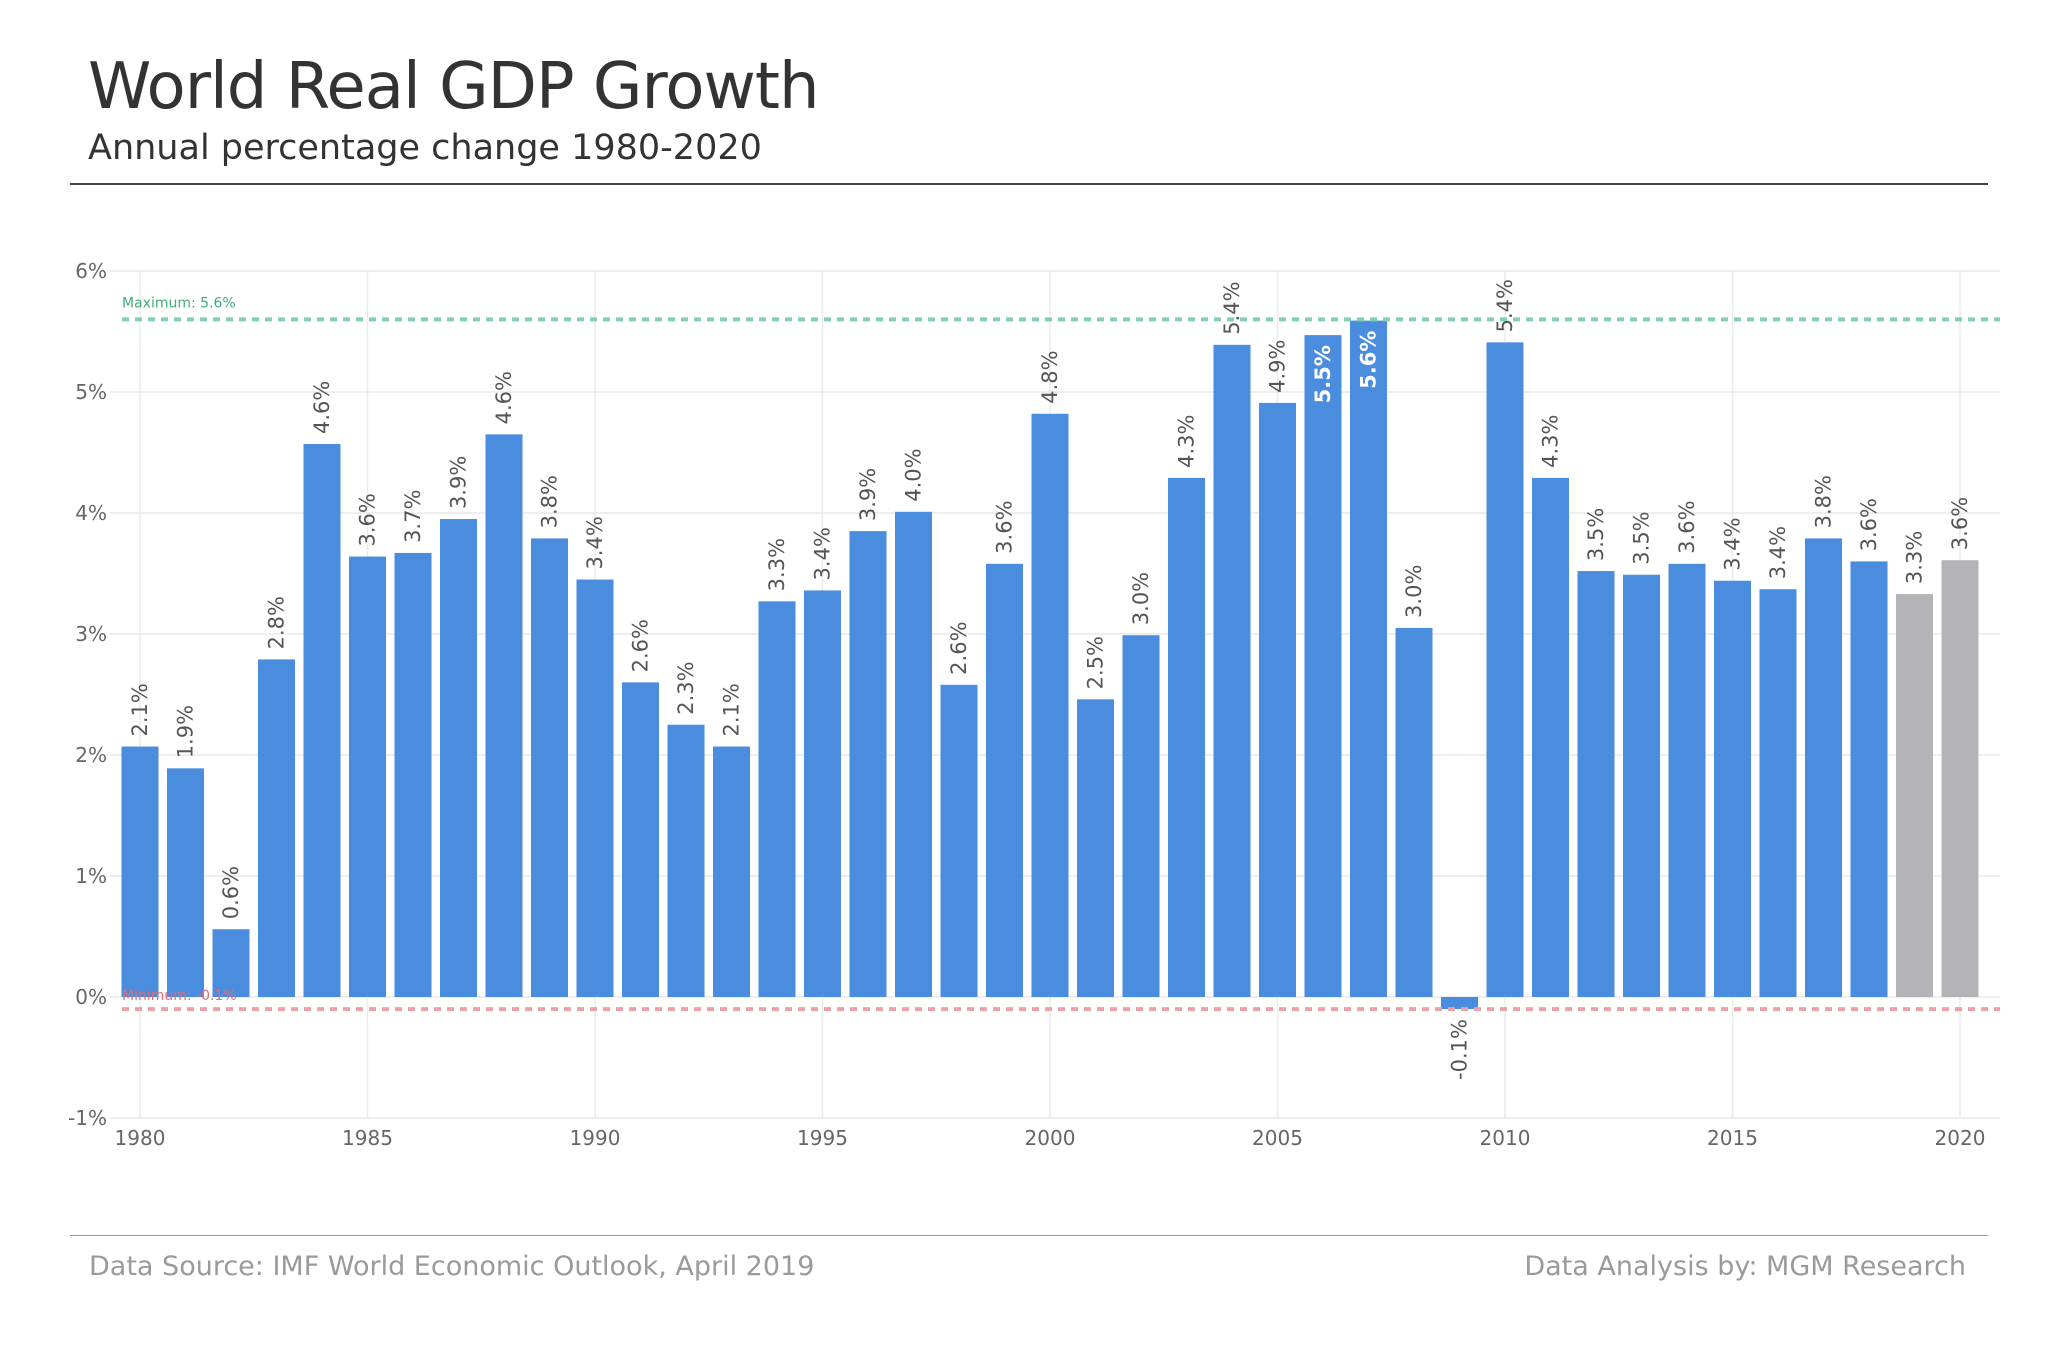 The height and width of the screenshot is (1366, 2048). I want to click on bar-label-2019: 3.3%, so click(1915, 557).